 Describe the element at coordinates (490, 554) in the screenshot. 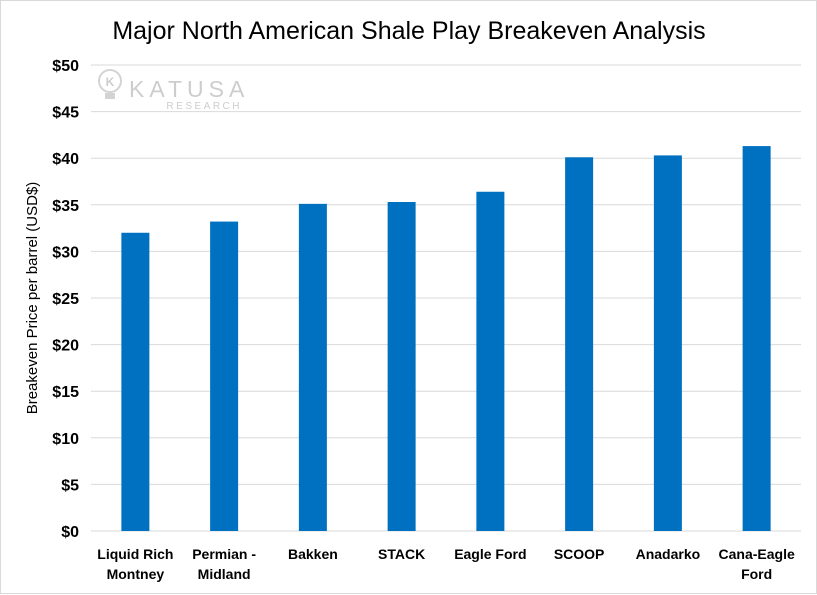

I see `x-category-label: Eagle Ford` at that location.